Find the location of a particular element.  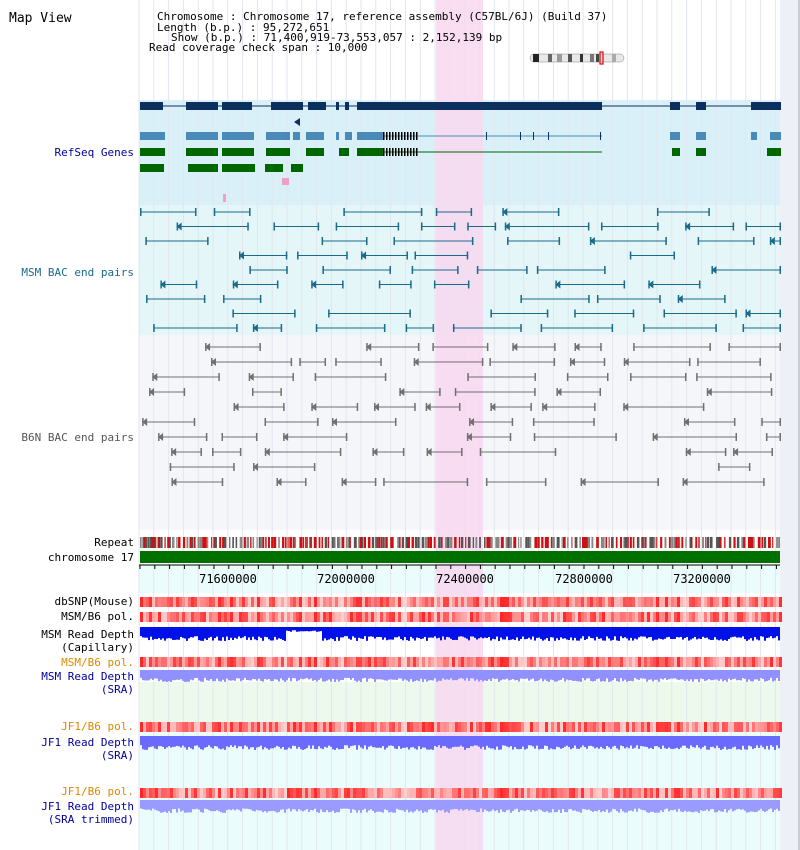

ideogram-position-marker is located at coordinates (601, 58).